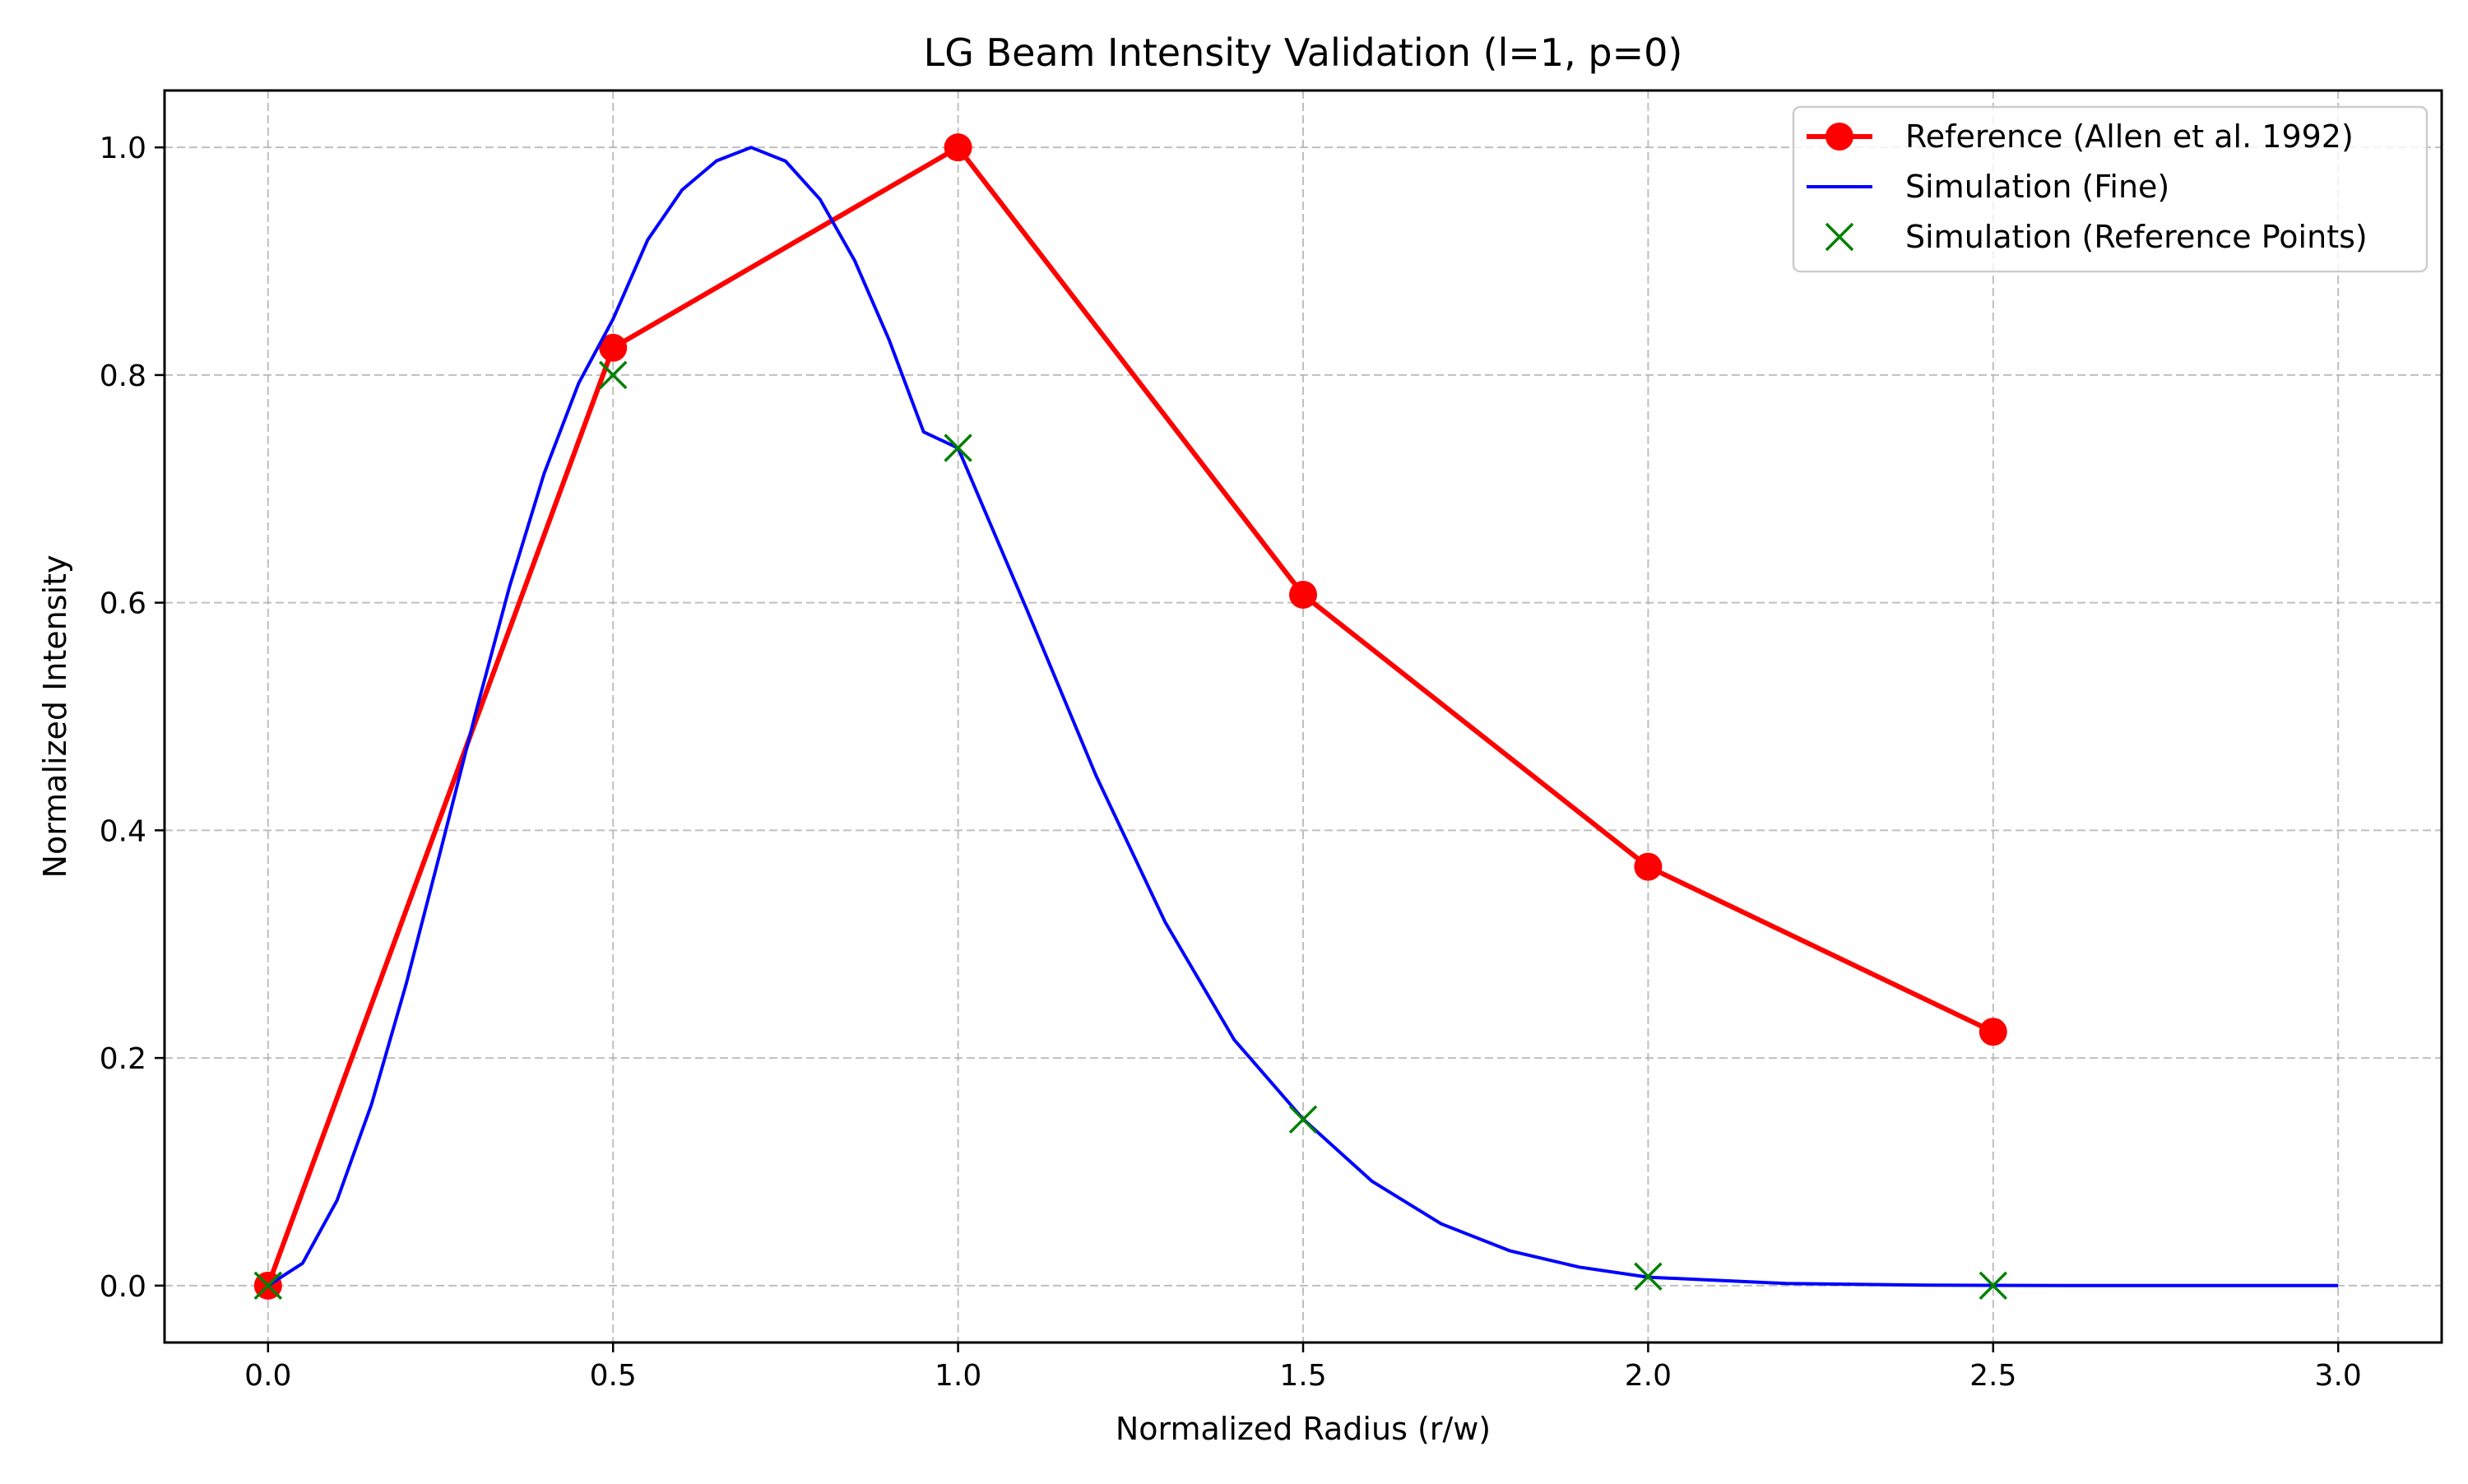 This screenshot has width=2468, height=1484. What do you see at coordinates (123, 604) in the screenshot?
I see `y-tick-label-3: 0.6` at bounding box center [123, 604].